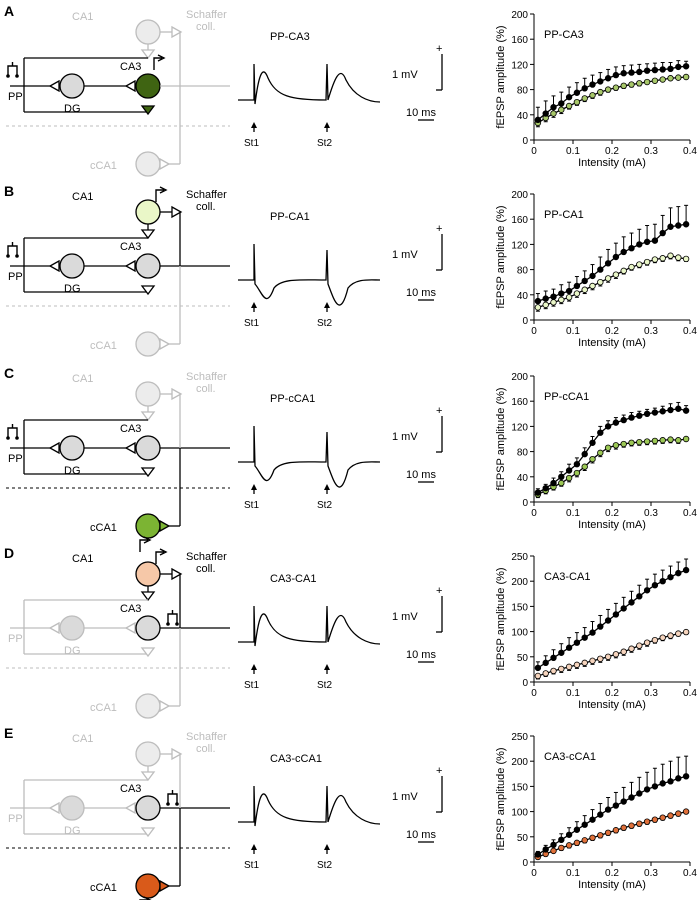  Describe the element at coordinates (148, 86) in the screenshot. I see `ca3-cell` at that location.